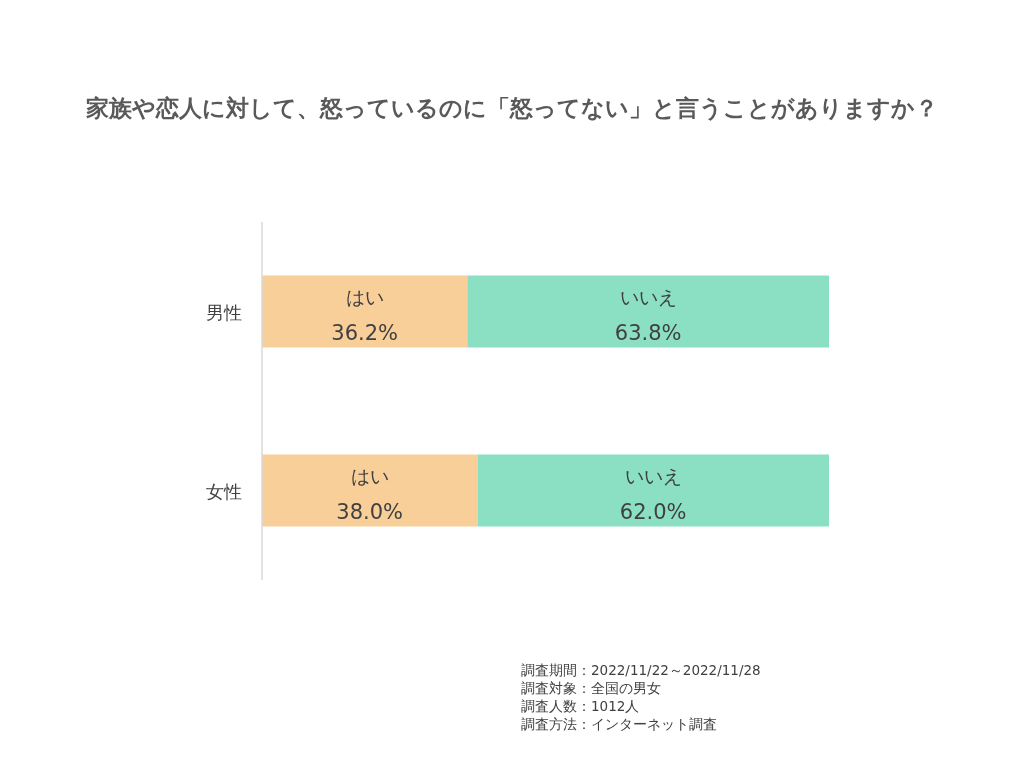 This screenshot has height=767, width=1024. I want to click on text: 調査期間：2022/11/22～2022/11/28, so click(641, 670).